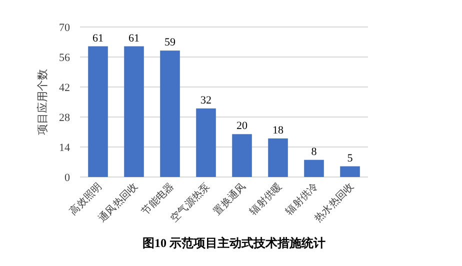  I want to click on x-tick-label: 辐射供暖, so click(265, 199).